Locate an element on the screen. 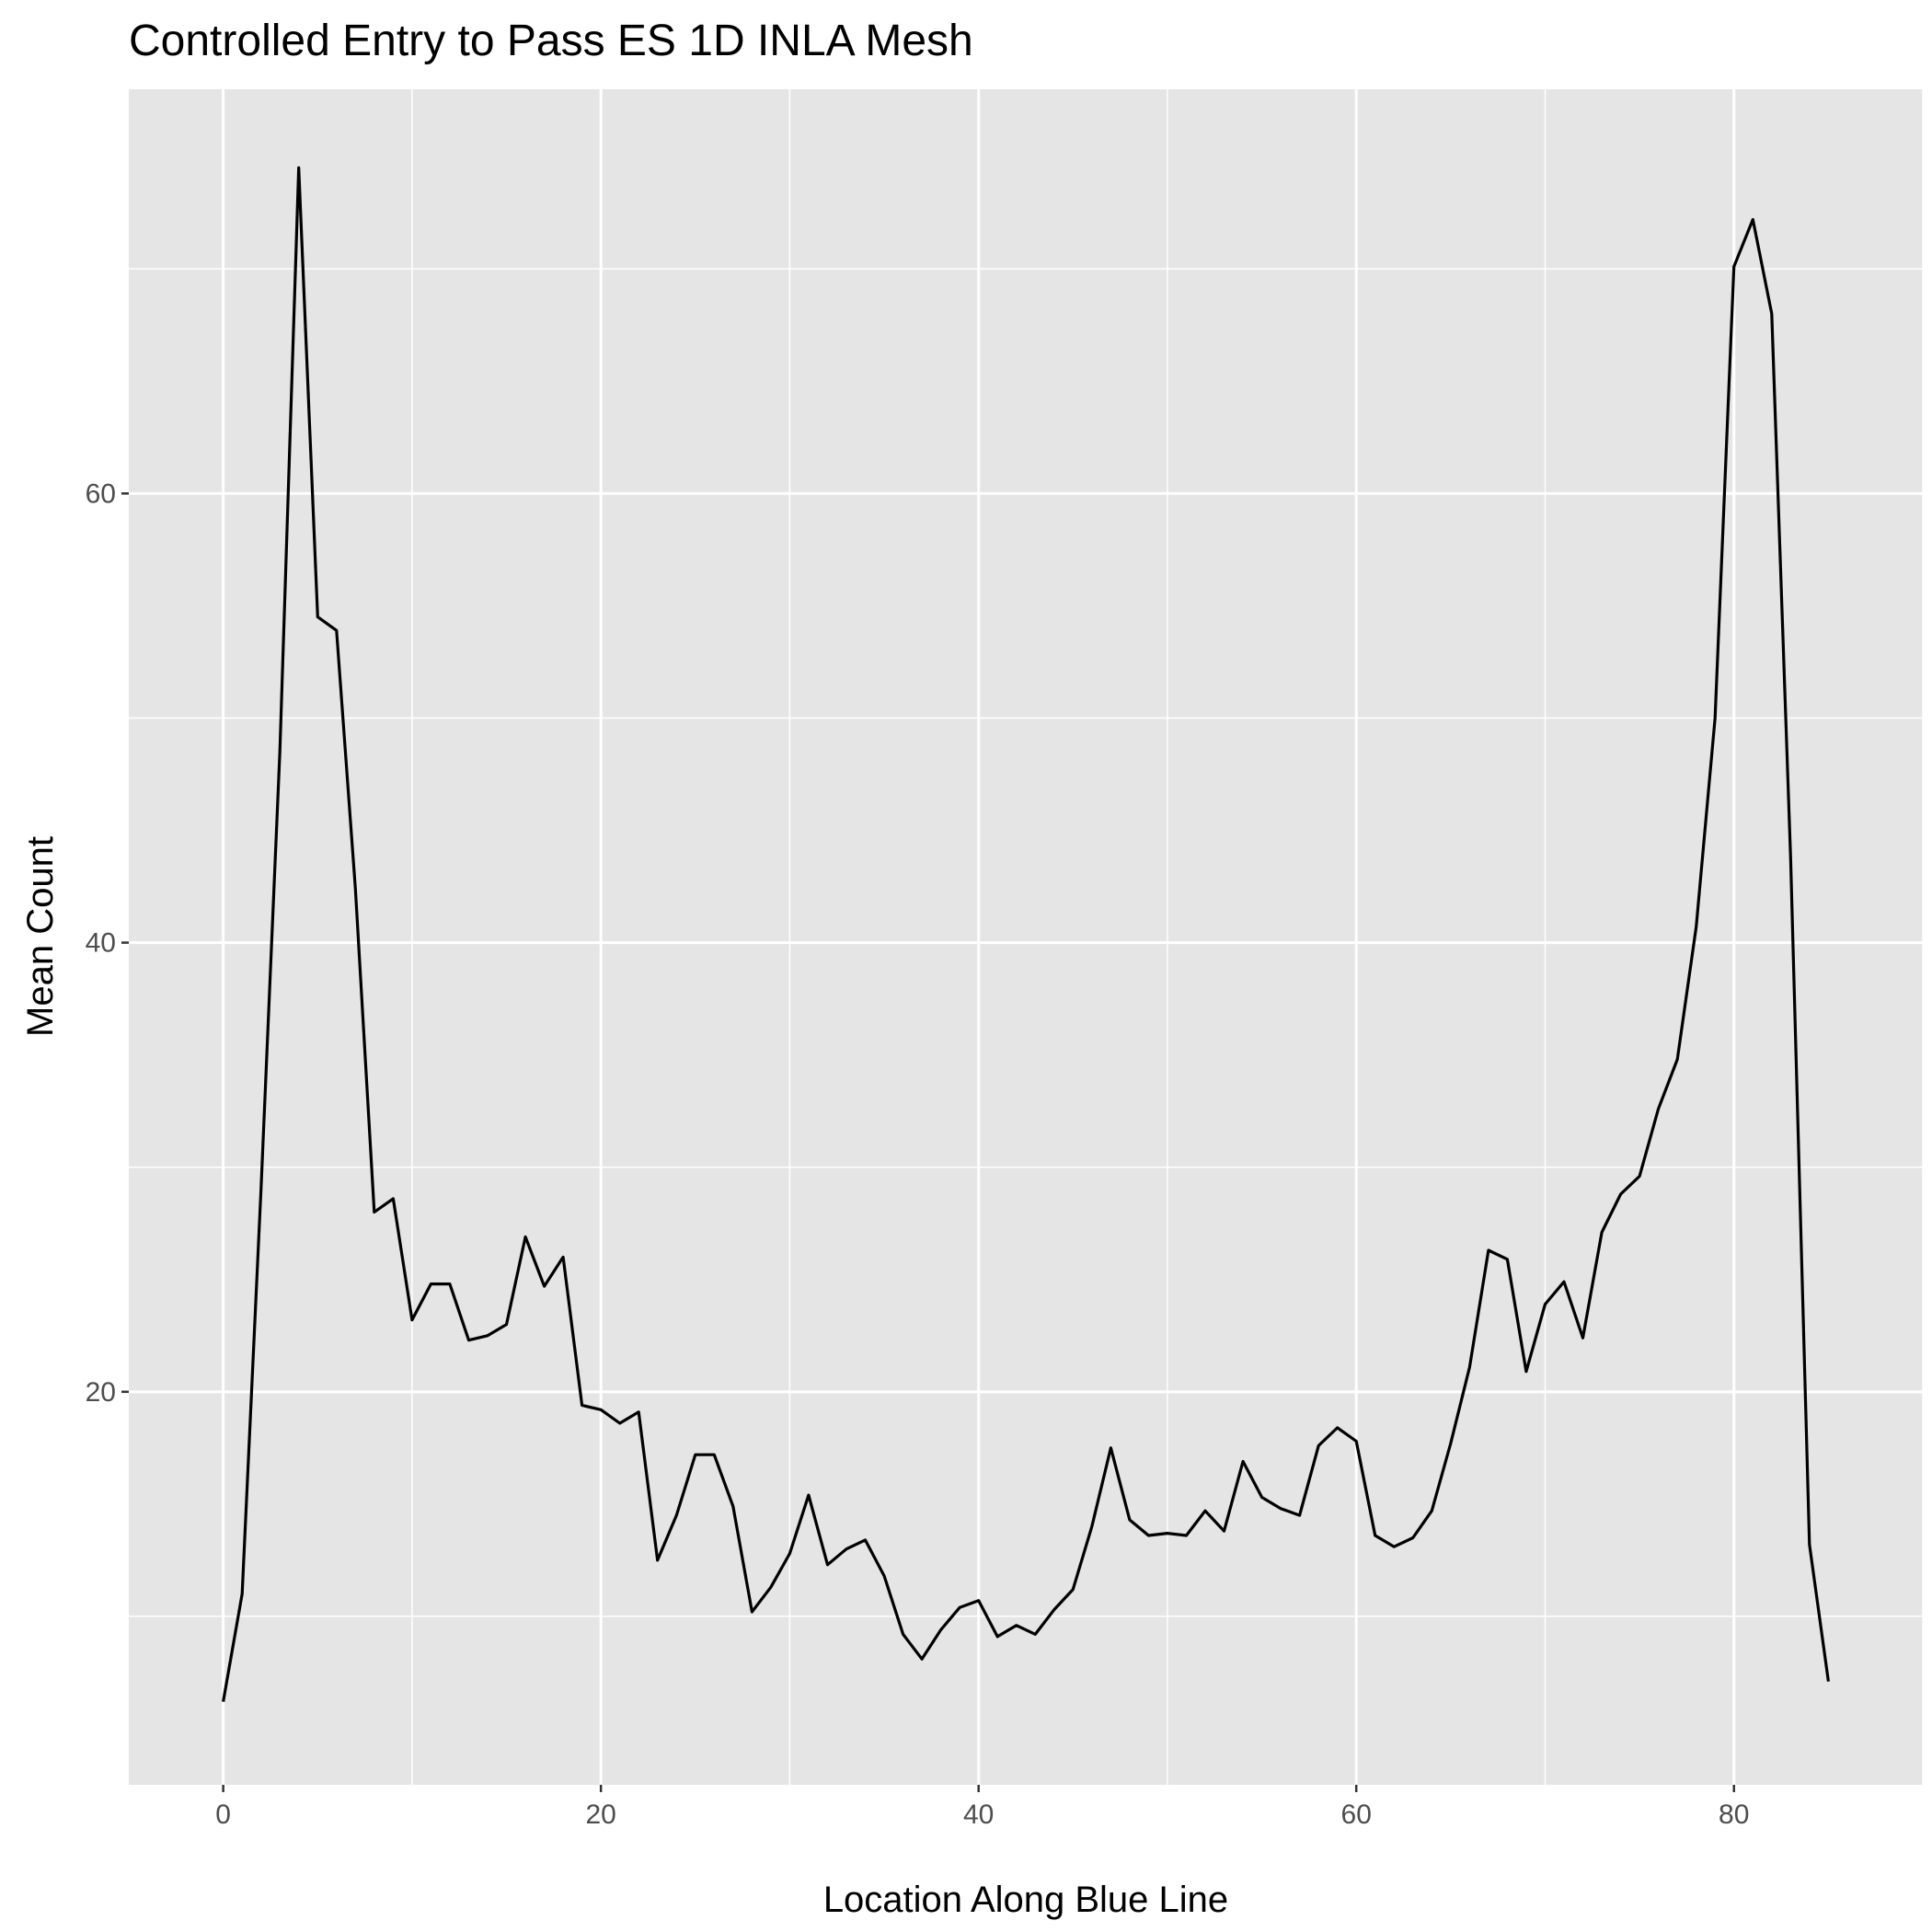 The width and height of the screenshot is (1932, 1932). x-tick-label: 80 is located at coordinates (1734, 1815).